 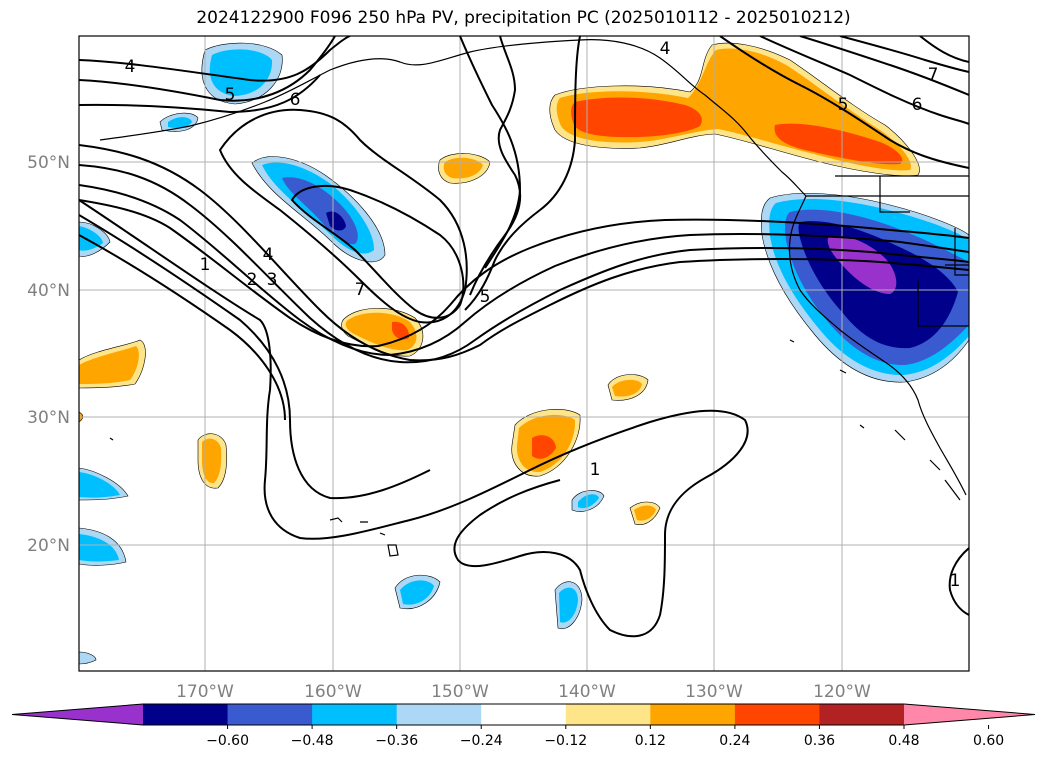 I want to click on colorbar-tick-label: −0.48, so click(x=312, y=741).